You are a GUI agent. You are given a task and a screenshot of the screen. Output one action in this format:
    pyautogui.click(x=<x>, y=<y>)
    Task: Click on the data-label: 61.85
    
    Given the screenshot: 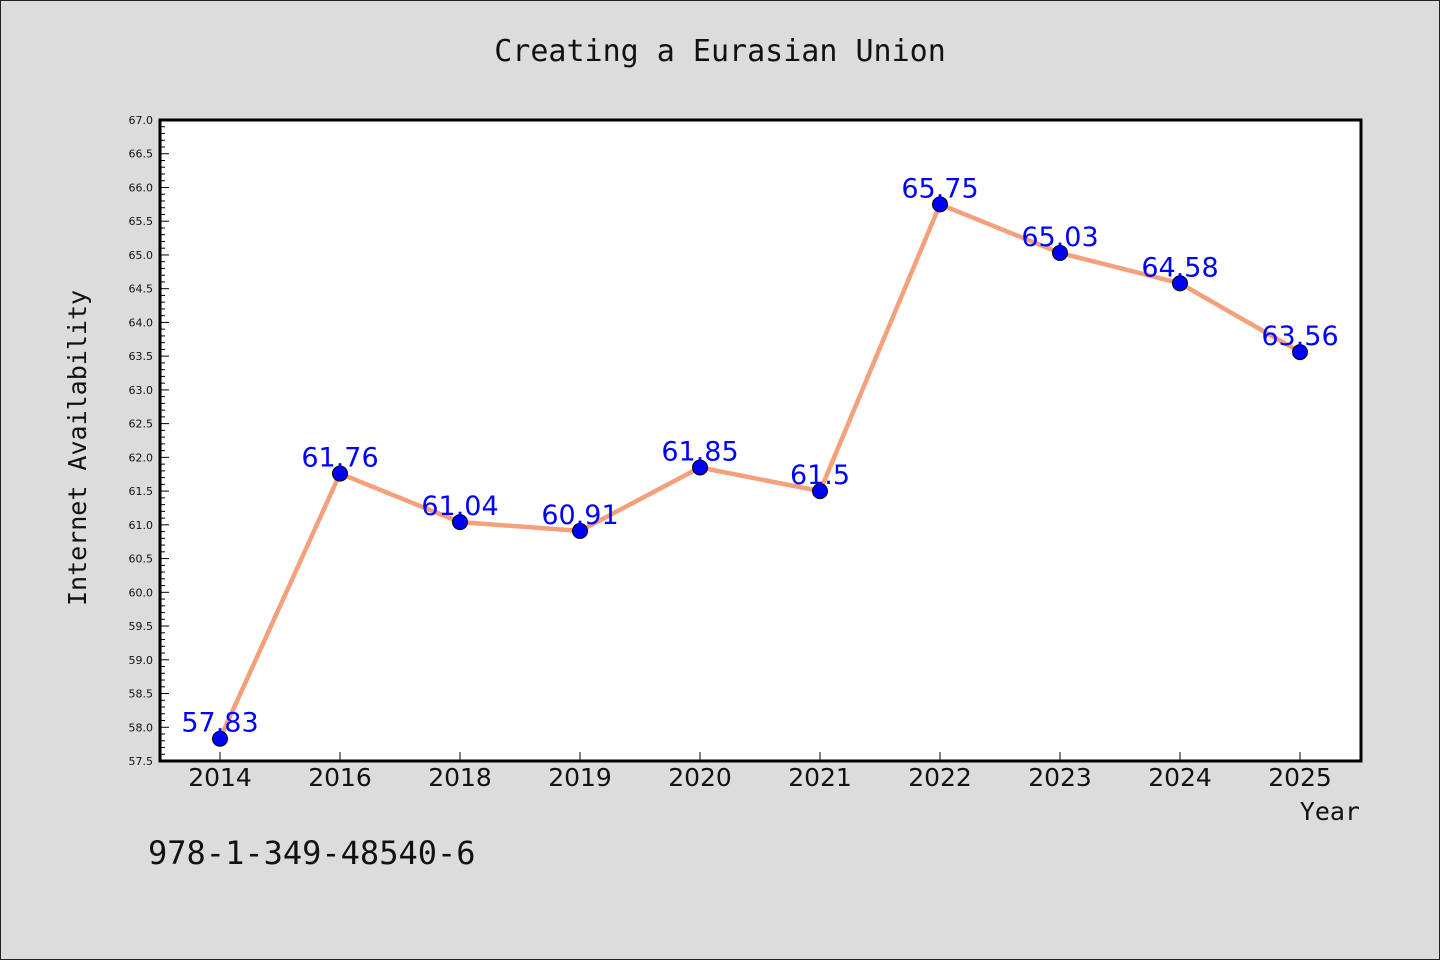 What is the action you would take?
    pyautogui.click(x=699, y=451)
    